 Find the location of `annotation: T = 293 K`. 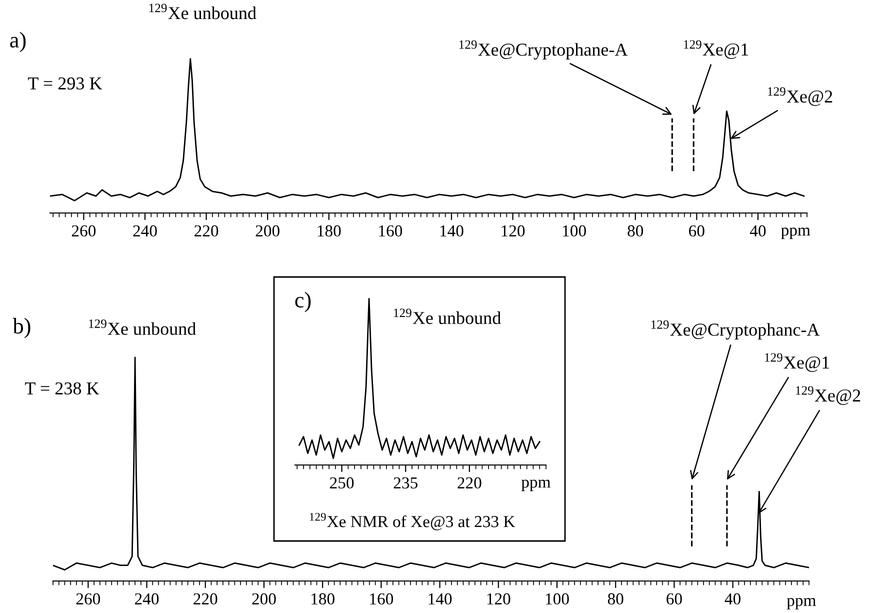

annotation: T = 293 K is located at coordinates (65, 83).